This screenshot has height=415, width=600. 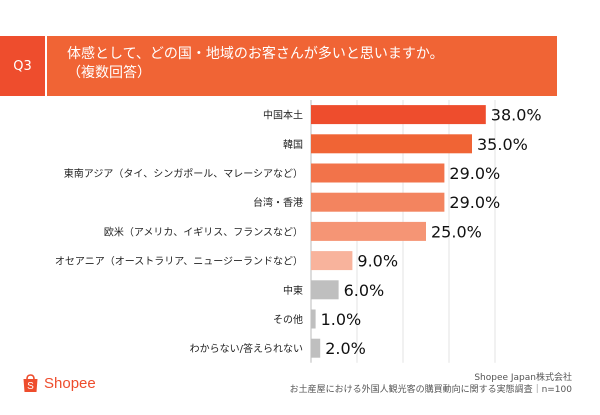 What do you see at coordinates (302, 66) in the screenshot?
I see `question-title: 体感として、どの国・地域のお客さんが多いと思いますか。 （複数回答）` at bounding box center [302, 66].